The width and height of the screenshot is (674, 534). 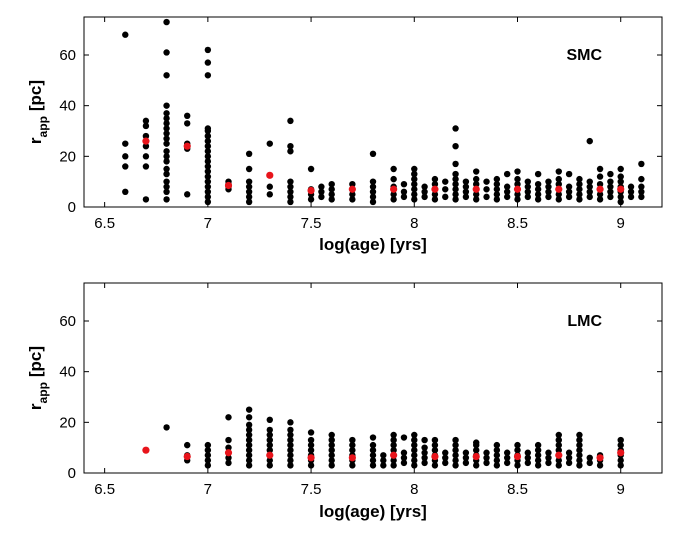 I want to click on x-tick-label: 7.5, so click(x=311, y=223).